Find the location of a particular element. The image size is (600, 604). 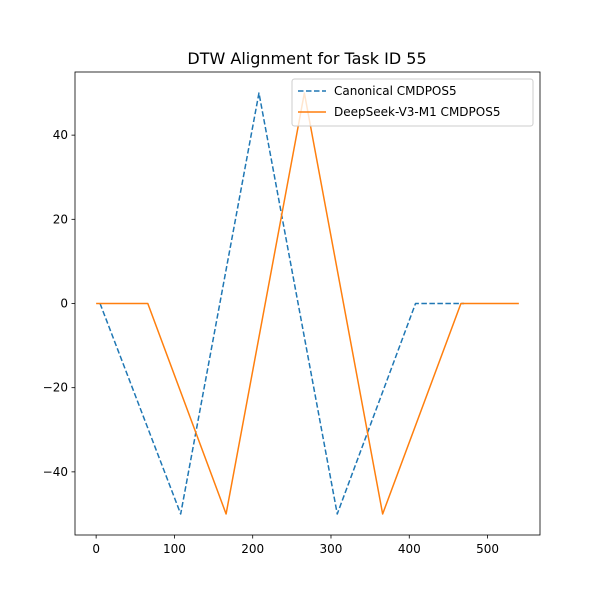

x-tick-label: 300 is located at coordinates (331, 549).